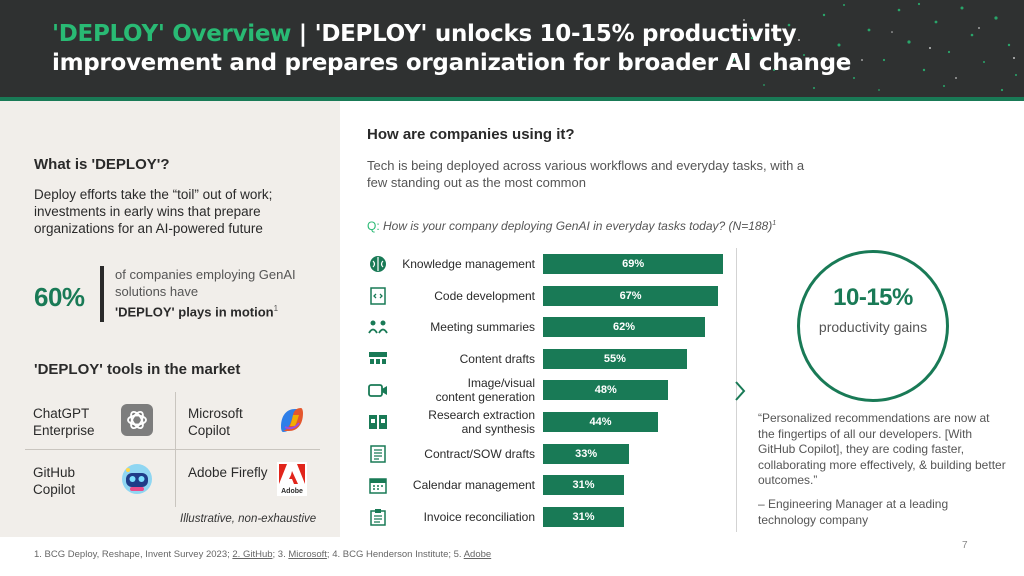 This screenshot has width=1024, height=576. I want to click on openai-icon, so click(137, 420).